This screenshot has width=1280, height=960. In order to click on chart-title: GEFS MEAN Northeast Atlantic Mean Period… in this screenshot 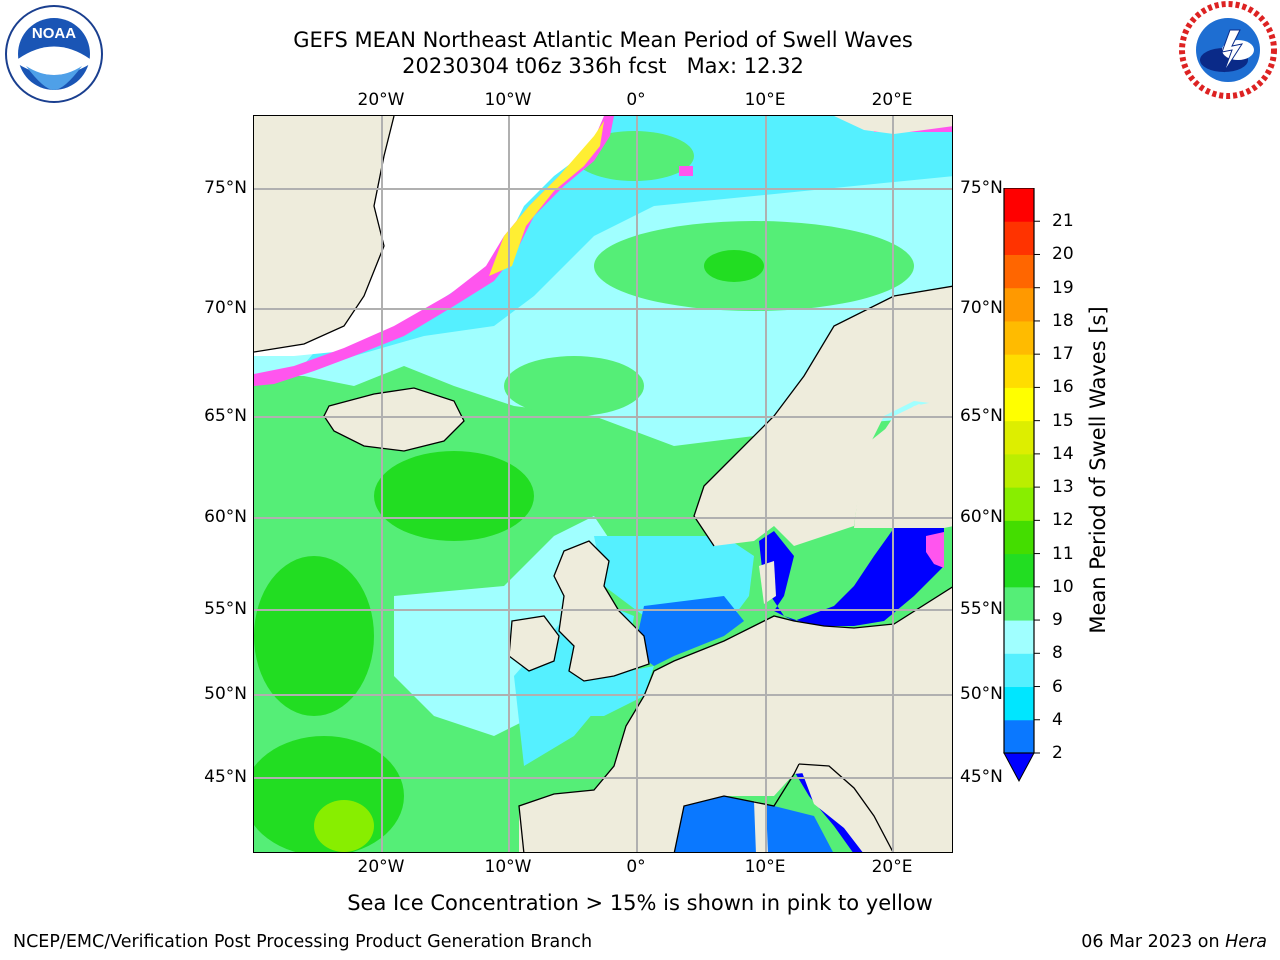, I will do `click(603, 40)`.